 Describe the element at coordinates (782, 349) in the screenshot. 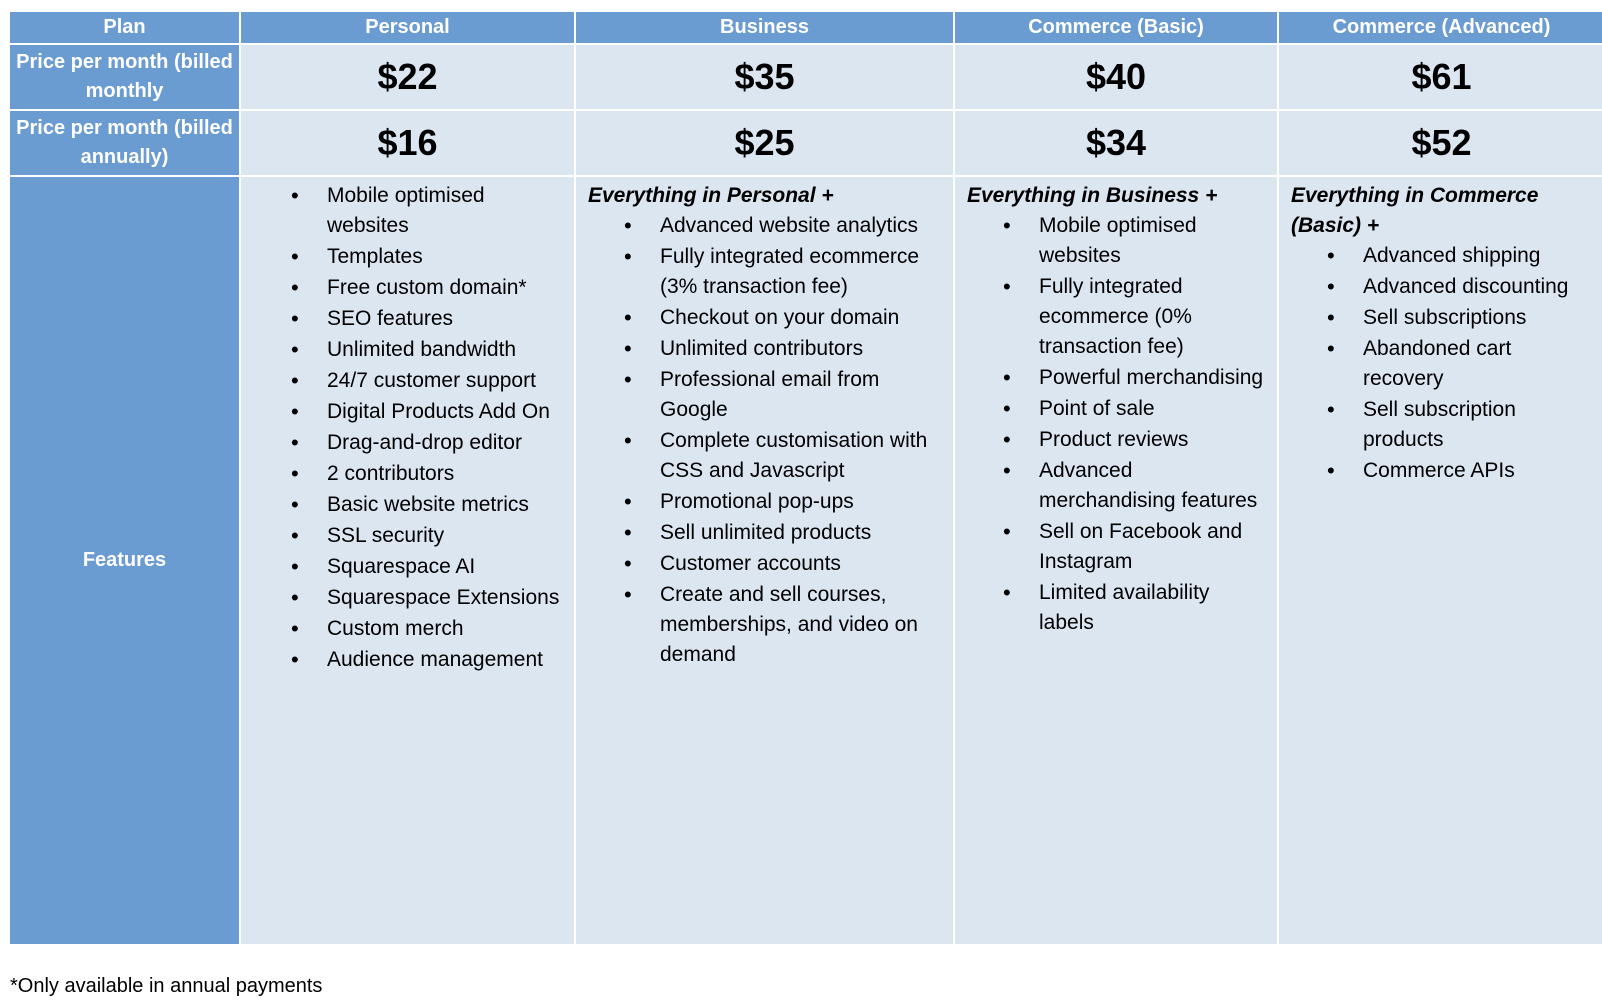

I see `feature-item: Unlimited contributors` at that location.